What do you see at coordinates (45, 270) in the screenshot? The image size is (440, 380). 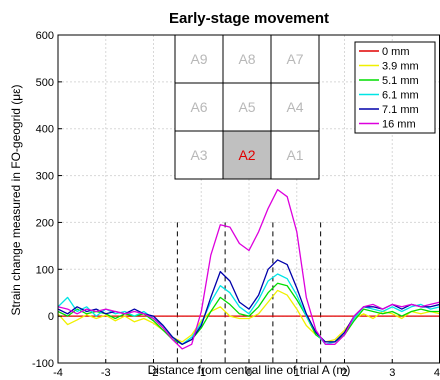 I see `y-tick-label: 100` at bounding box center [45, 270].